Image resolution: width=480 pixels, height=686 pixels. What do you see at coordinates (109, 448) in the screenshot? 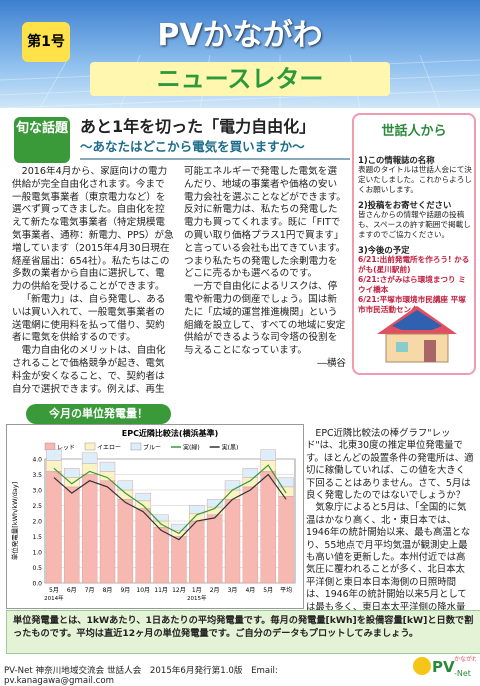
I see `legend-label: イエロー` at bounding box center [109, 448].